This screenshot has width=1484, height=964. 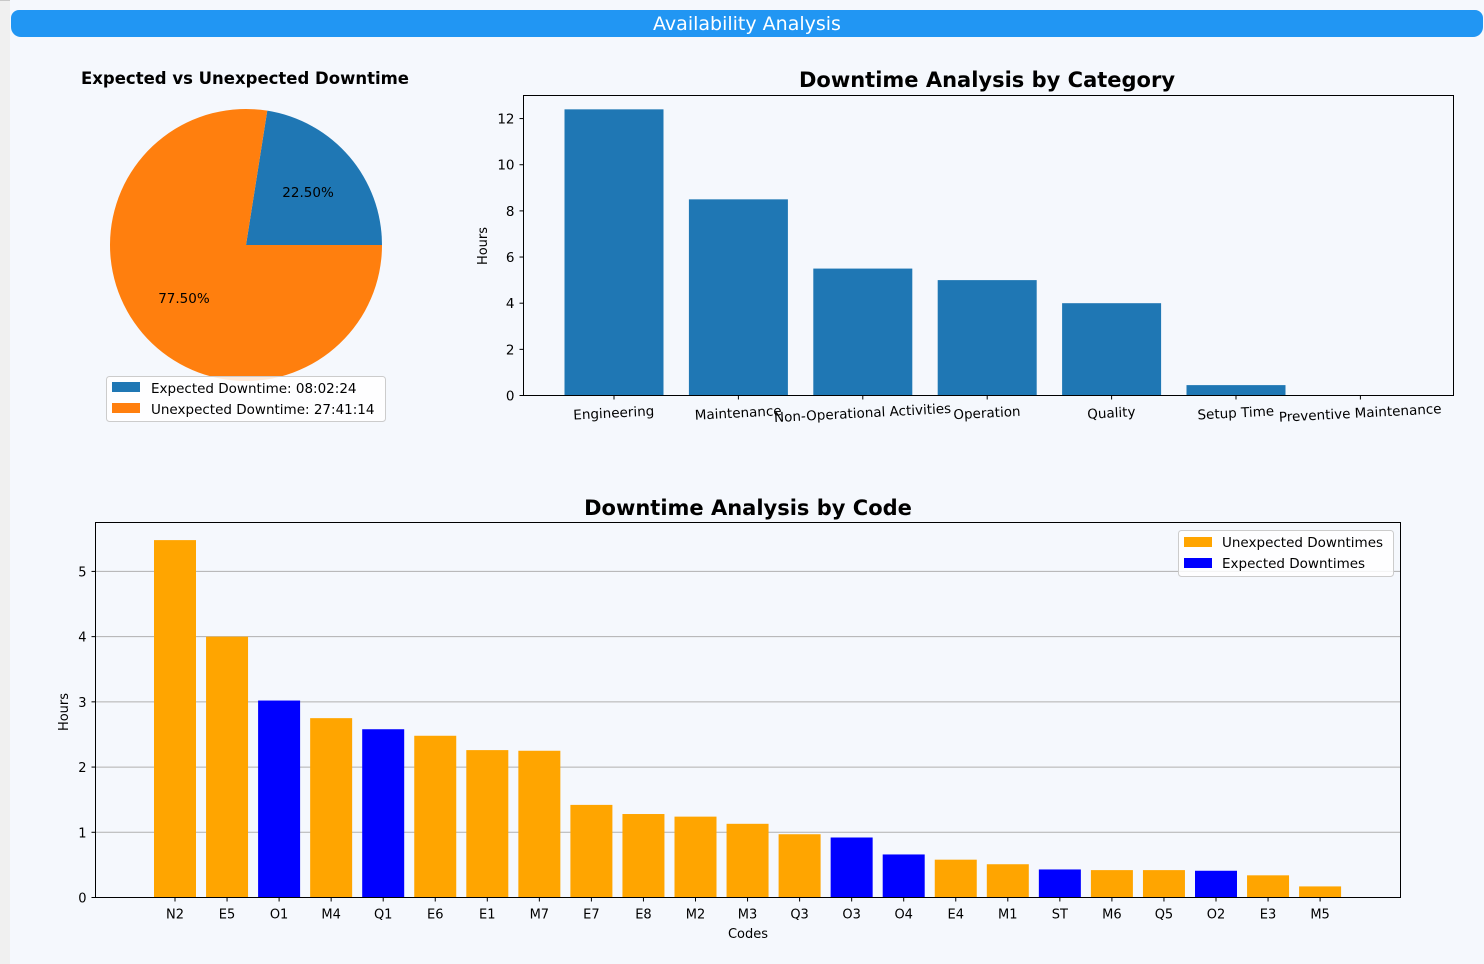 I want to click on code-bar-e1, so click(x=487, y=824).